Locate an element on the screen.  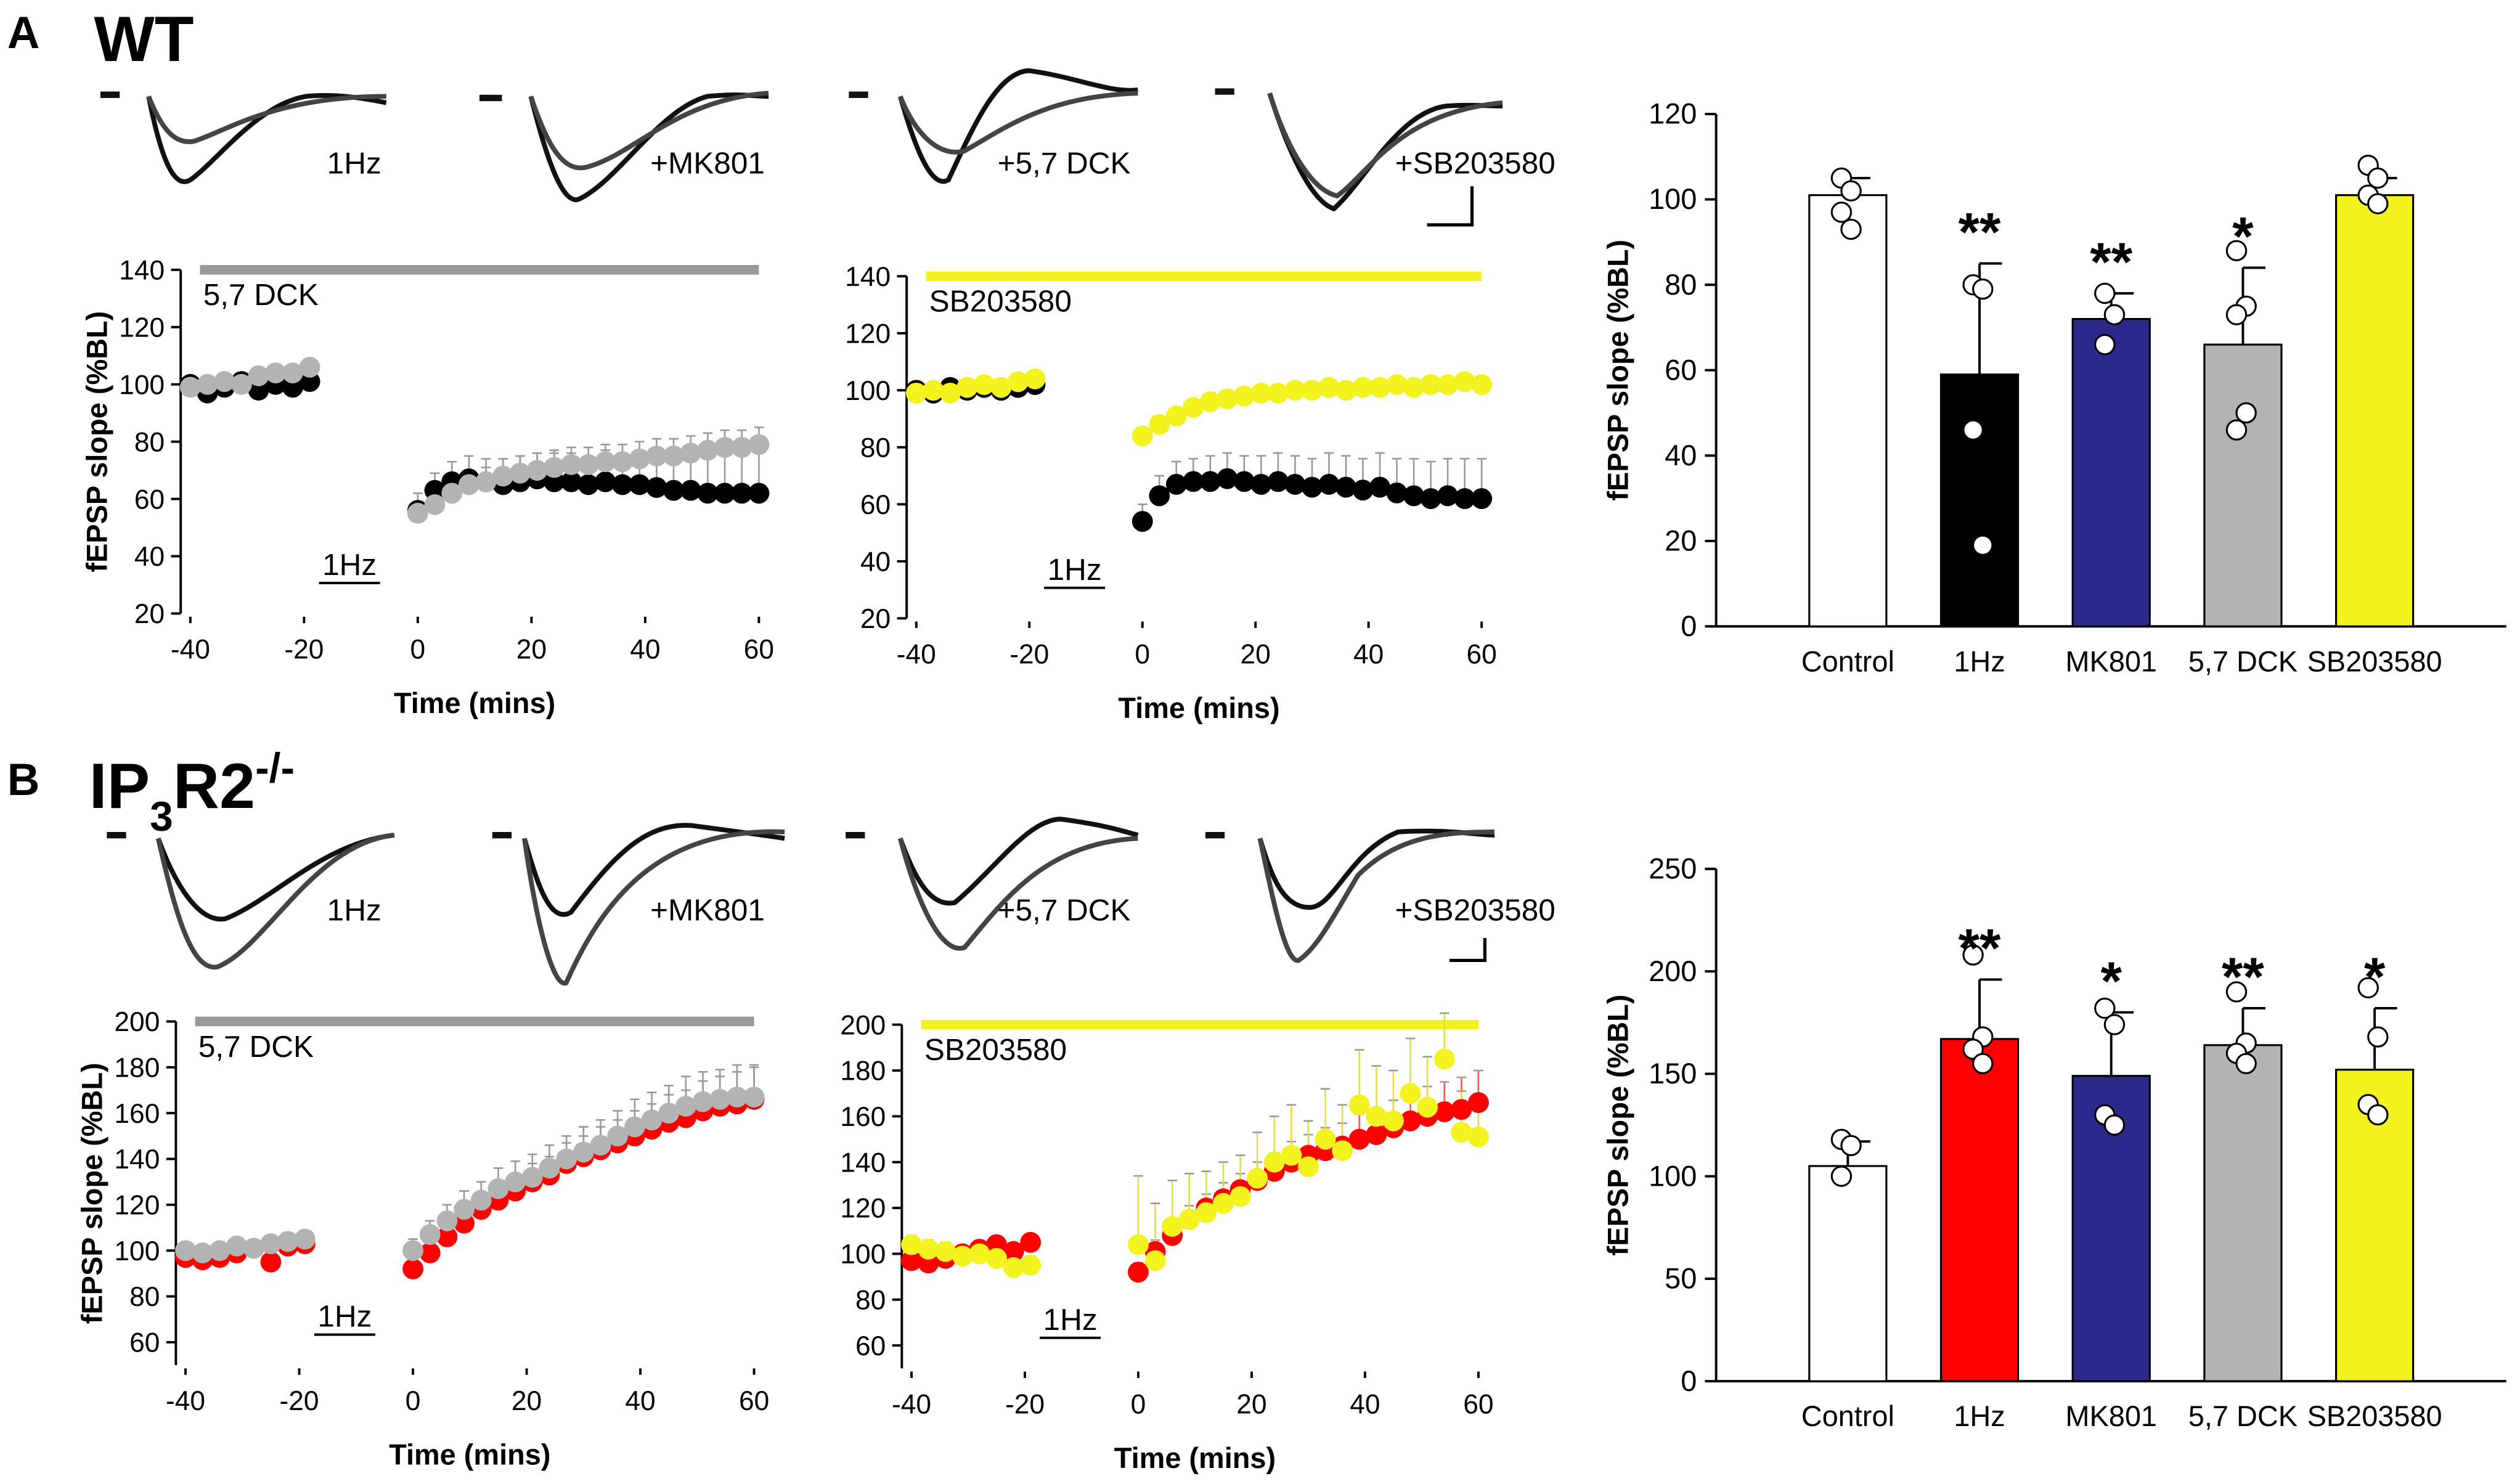
panel-label: A is located at coordinates (23, 33).